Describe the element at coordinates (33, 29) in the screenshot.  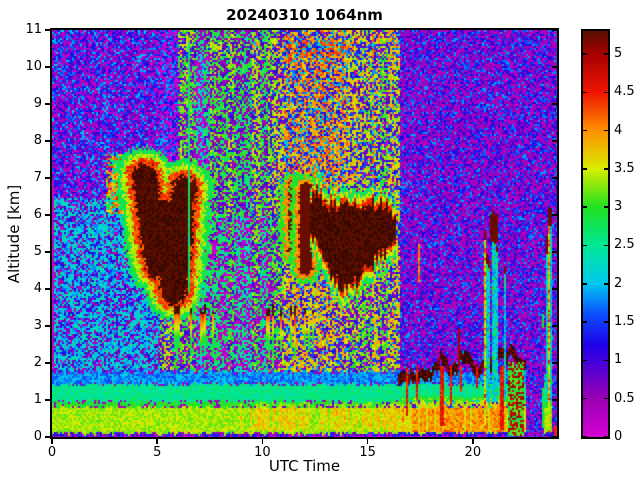
I see `y-tick-label: 11` at that location.